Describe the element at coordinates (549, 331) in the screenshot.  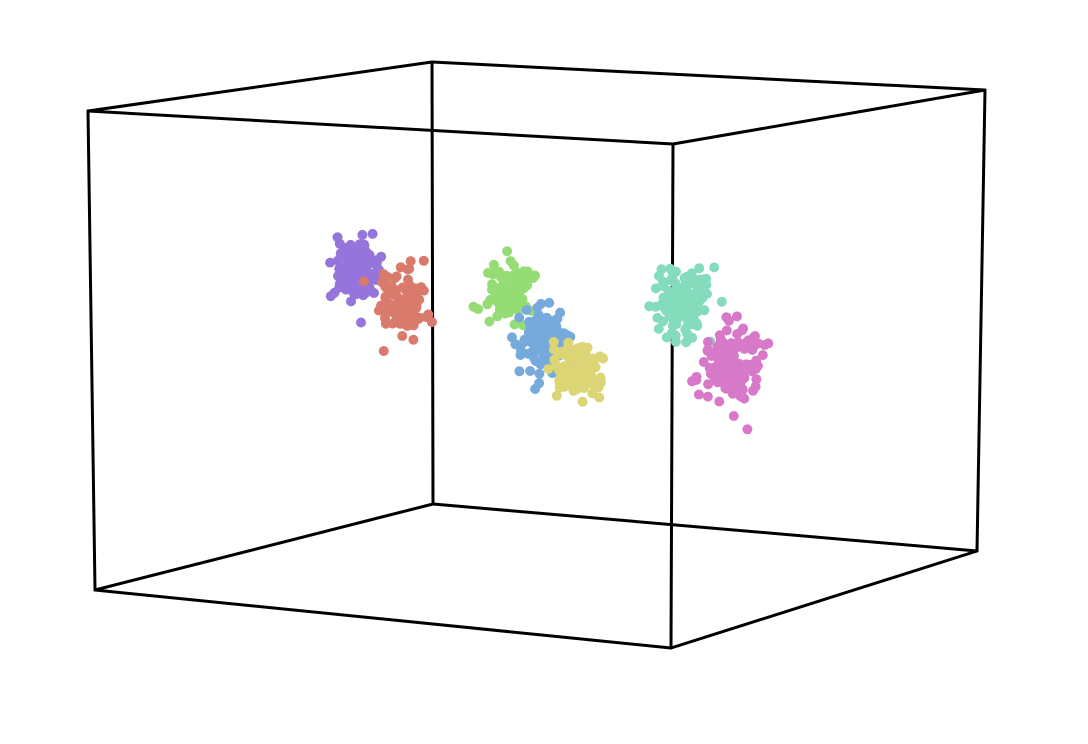
I see `point-clusters` at that location.